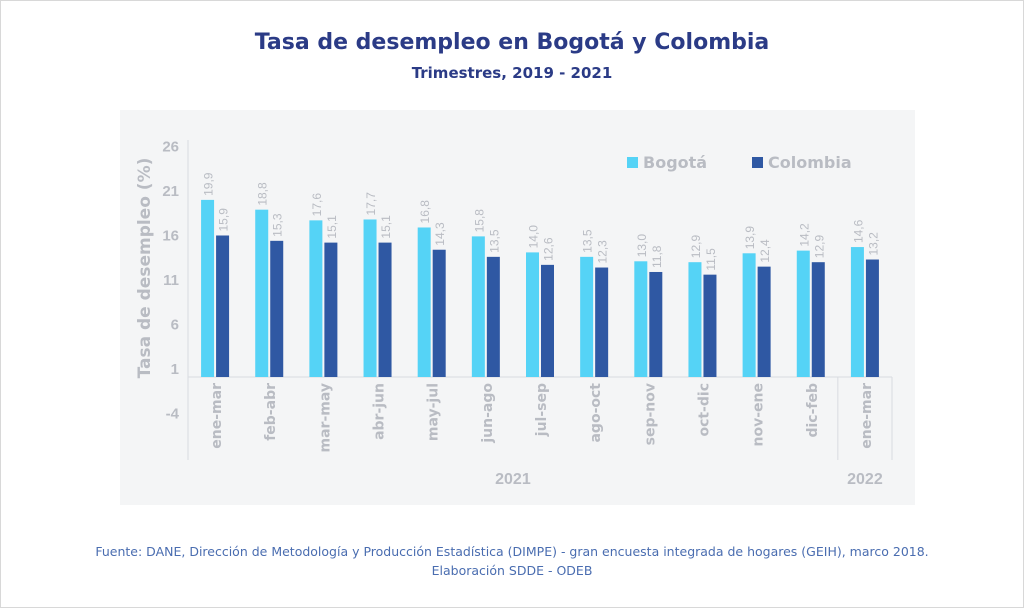 The width and height of the screenshot is (1024, 608). Describe the element at coordinates (804, 235) in the screenshot. I see `data-label: 14,2` at that location.